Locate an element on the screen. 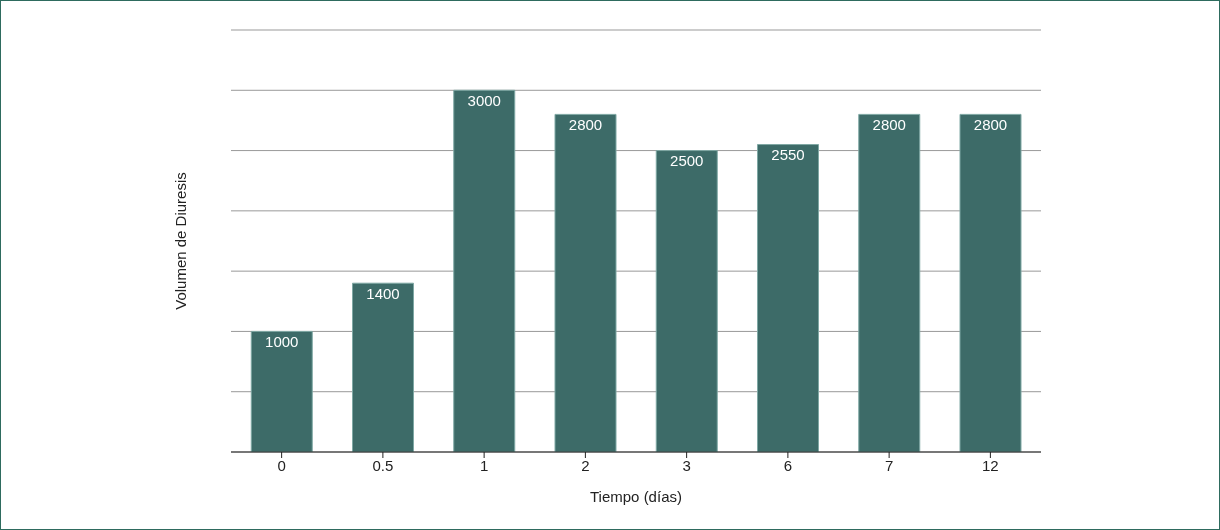 The image size is (1220, 530). x-tick-label: 0 is located at coordinates (281, 465).